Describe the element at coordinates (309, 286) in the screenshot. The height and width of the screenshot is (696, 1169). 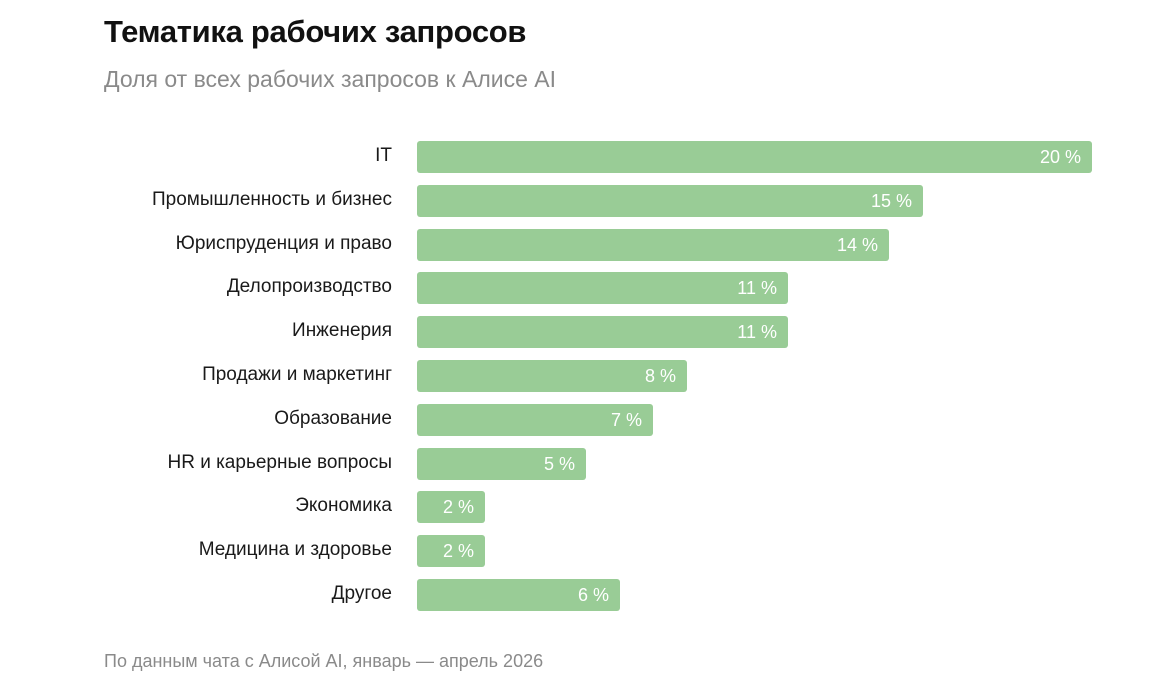
I see `category-label: Делопроизводство` at that location.